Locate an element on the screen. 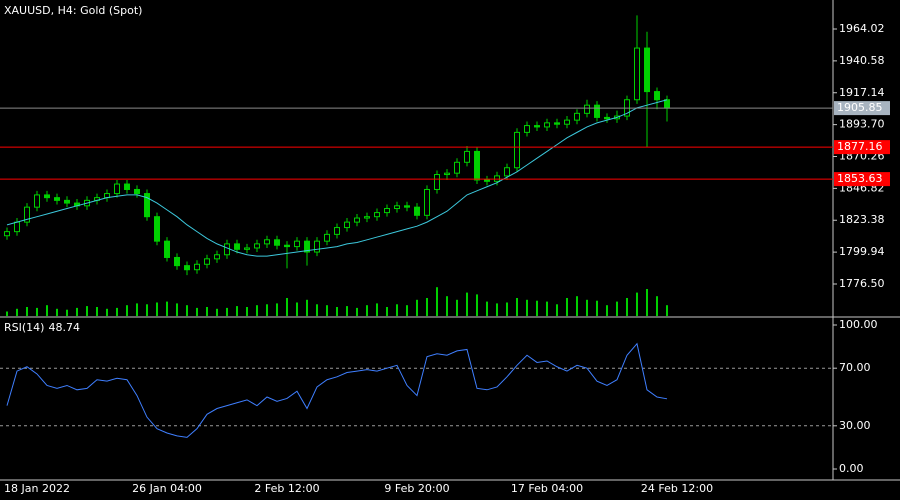  x-tick-label: 18 Jan 2022 is located at coordinates (37, 488).